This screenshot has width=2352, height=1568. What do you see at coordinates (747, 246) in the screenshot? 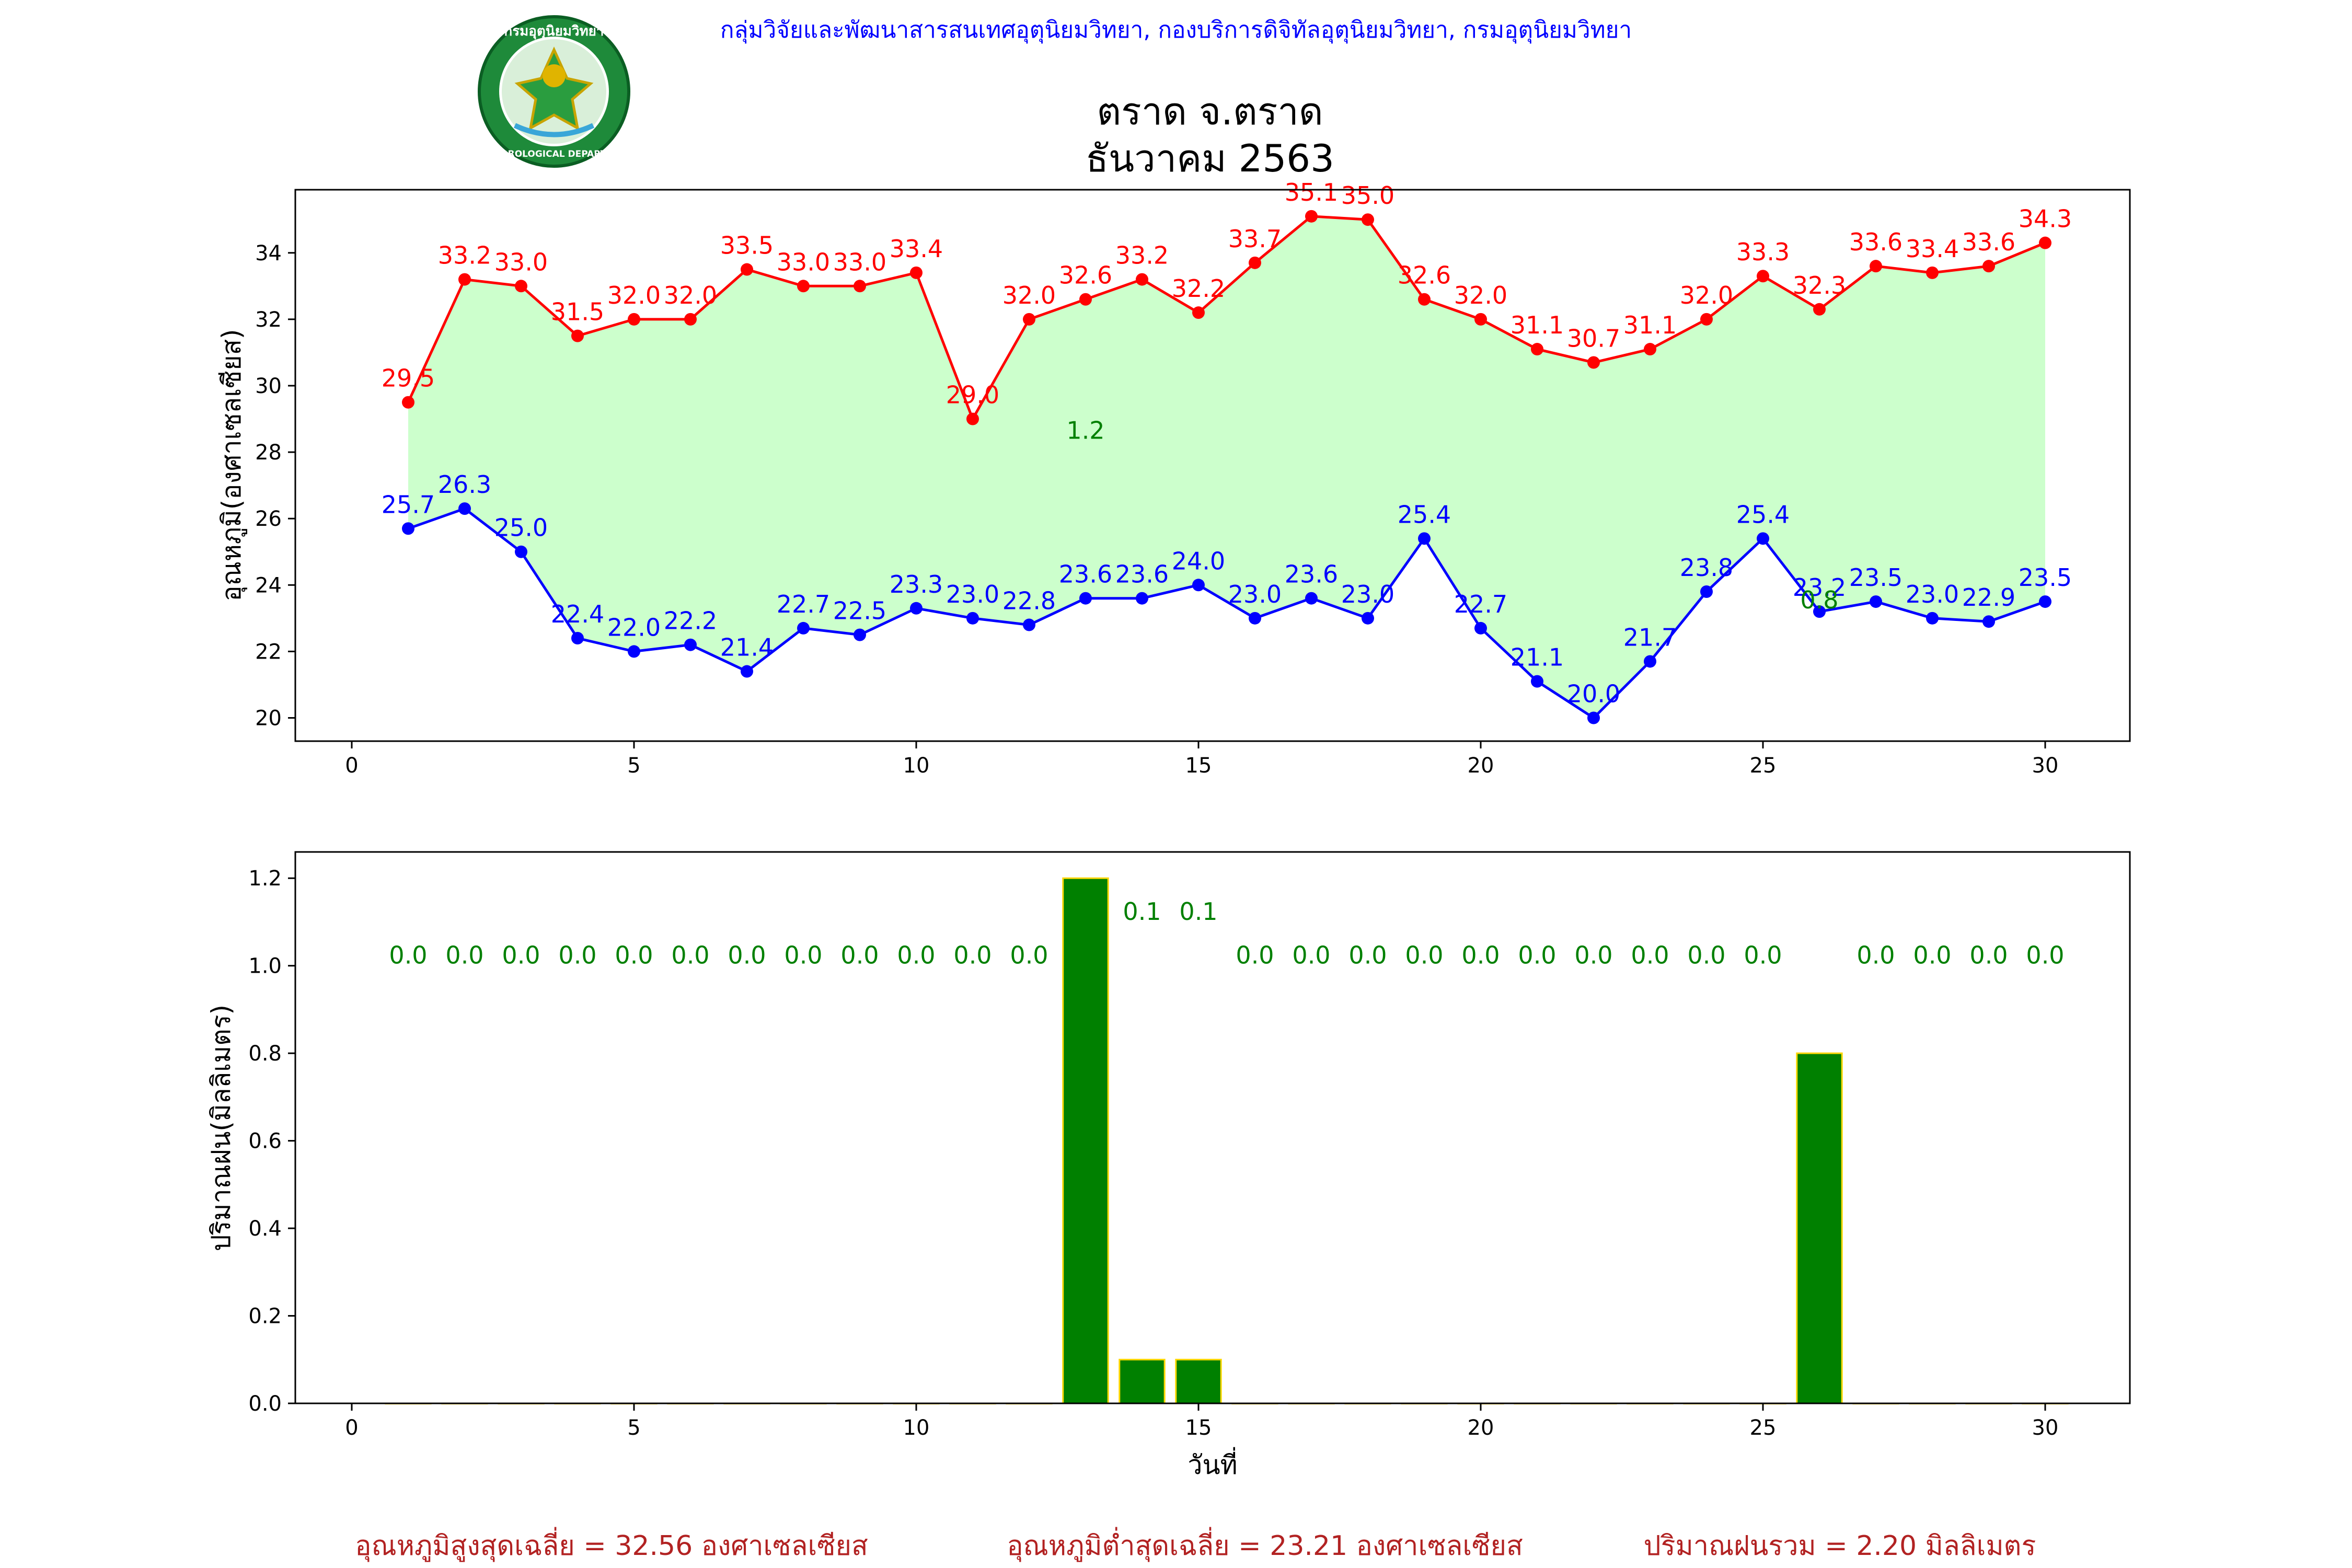
I see `max-temp-data-label: 33.5` at bounding box center [747, 246].